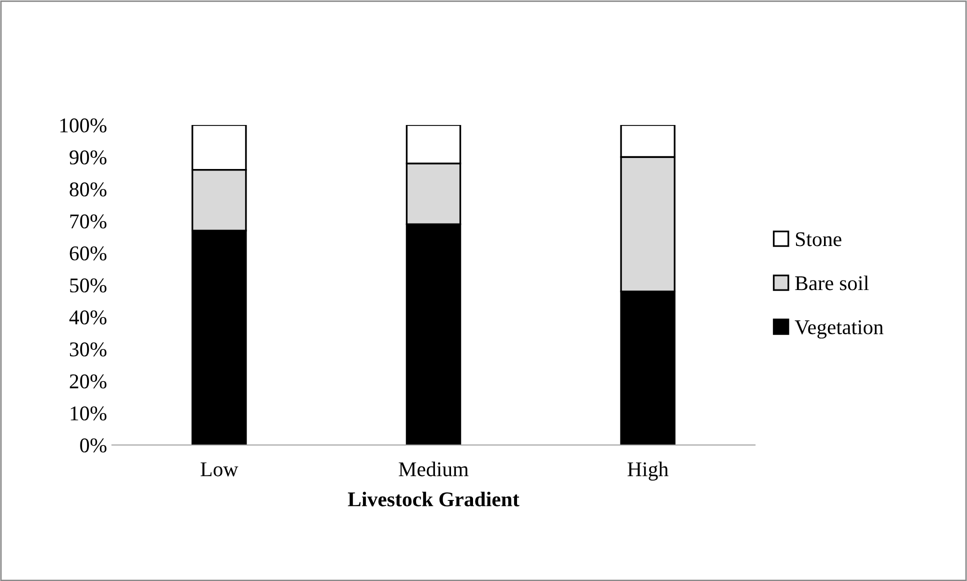  Describe the element at coordinates (832, 283) in the screenshot. I see `legend-label: Bare soil` at that location.